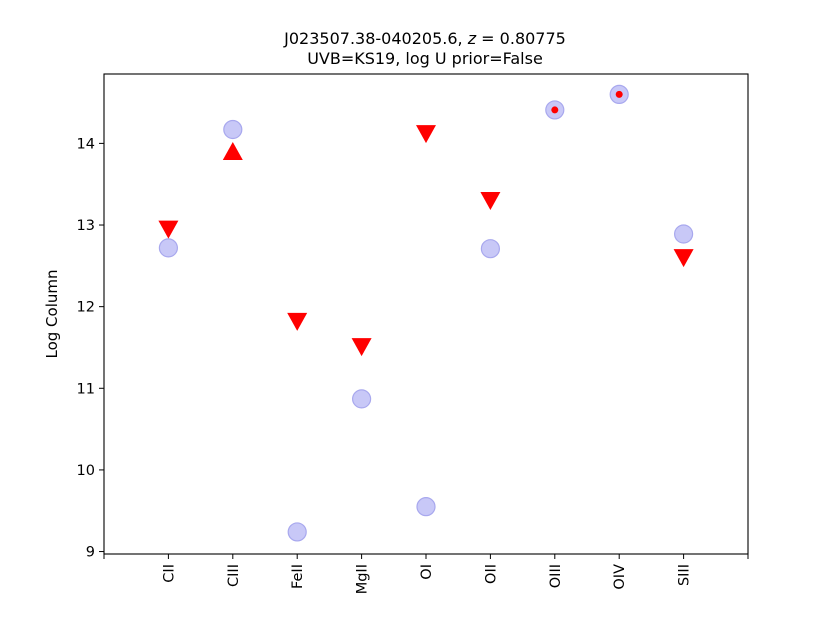  What do you see at coordinates (424, 38) in the screenshot?
I see `chart-title: J023507.38-040205.6, z = 0.80775` at bounding box center [424, 38].